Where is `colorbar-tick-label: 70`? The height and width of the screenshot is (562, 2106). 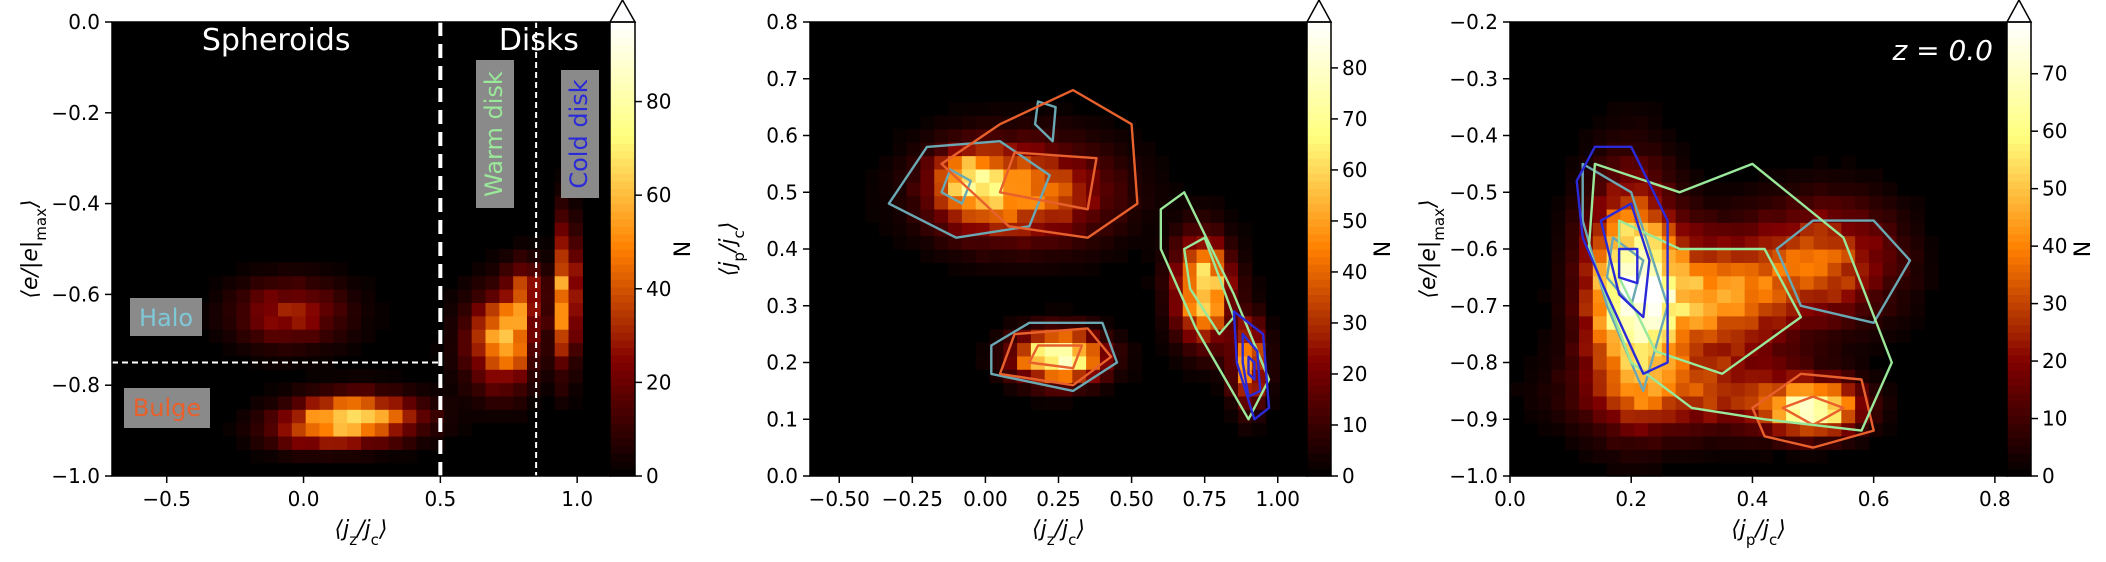 colorbar-tick-label: 70 is located at coordinates (2054, 74).